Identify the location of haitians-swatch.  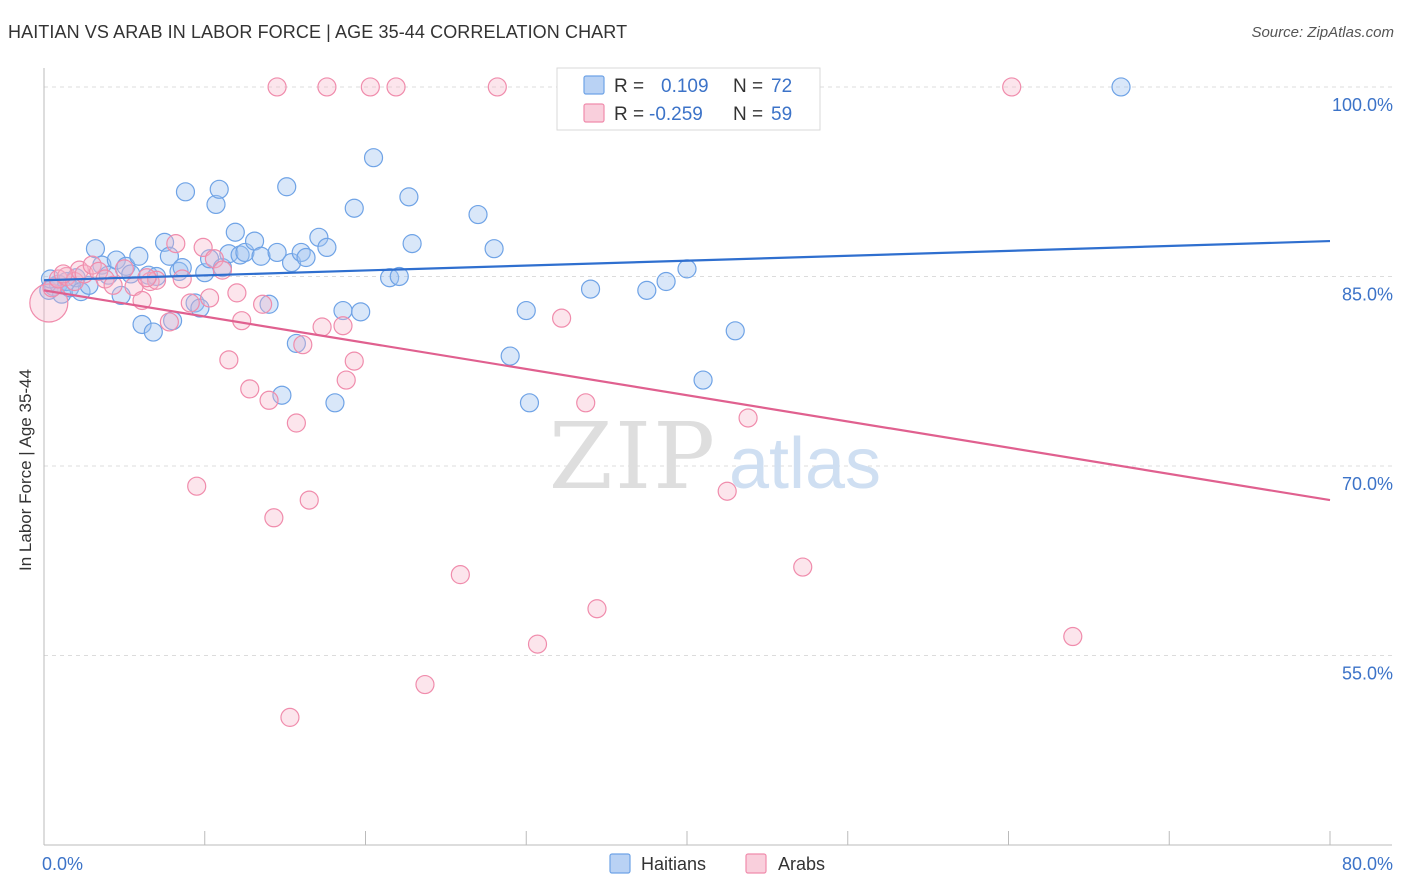
(594, 85).